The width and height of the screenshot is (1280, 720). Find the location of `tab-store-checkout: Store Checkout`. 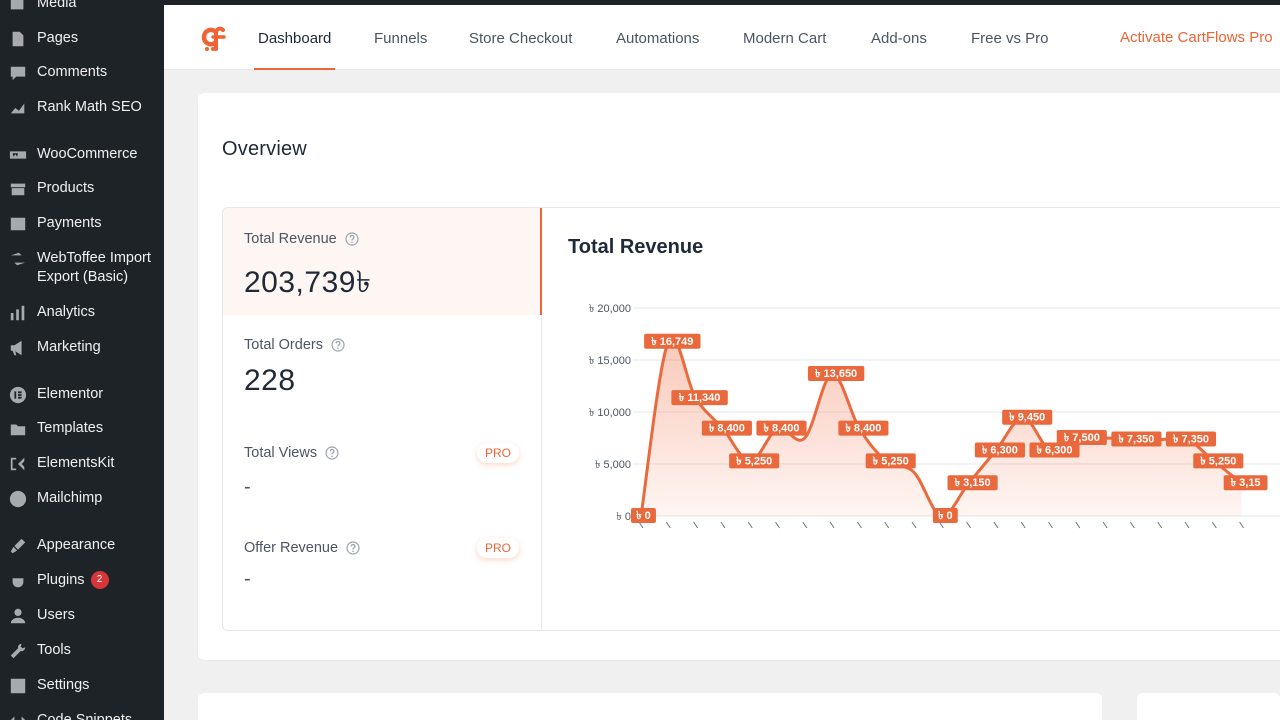

tab-store-checkout: Store Checkout is located at coordinates (521, 38).